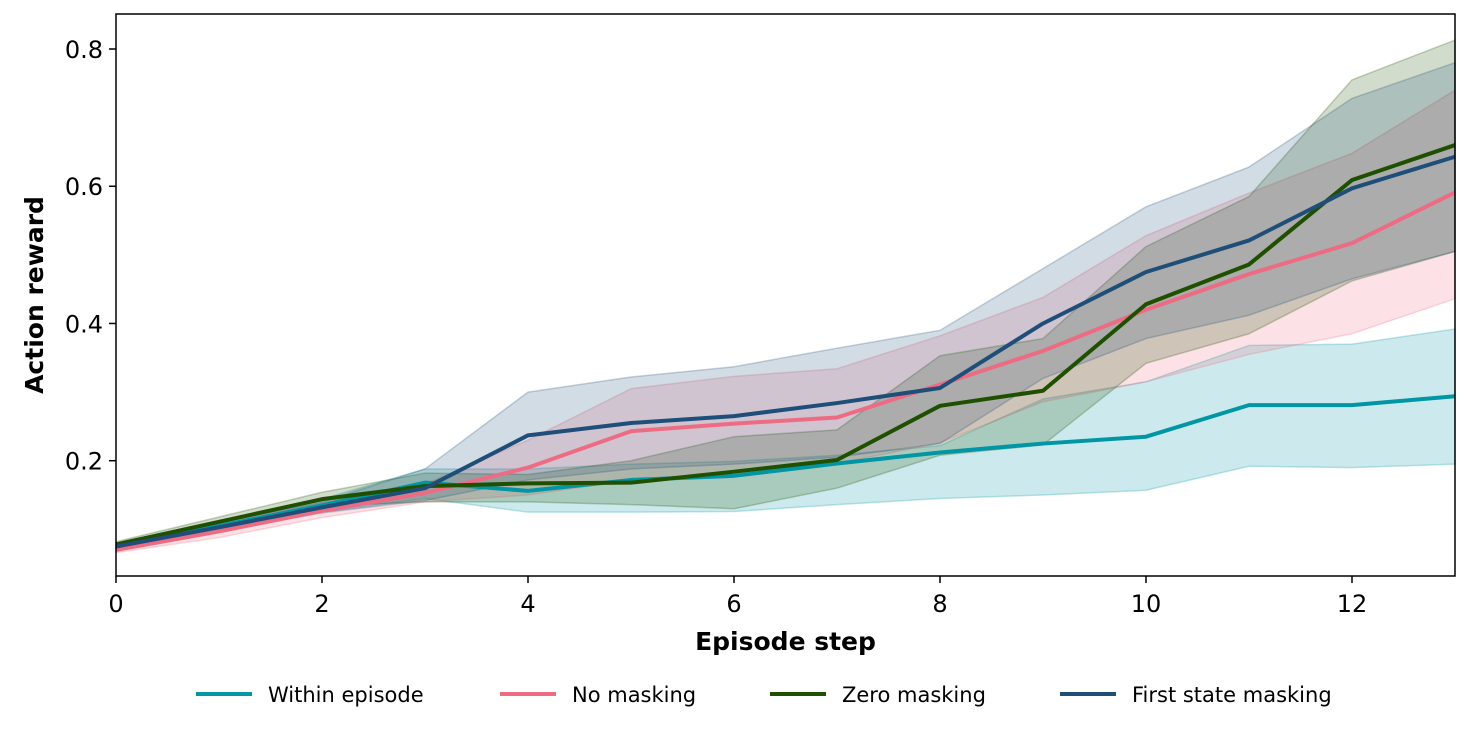 The height and width of the screenshot is (732, 1469). What do you see at coordinates (115, 604) in the screenshot?
I see `x-tick-label: 0` at bounding box center [115, 604].